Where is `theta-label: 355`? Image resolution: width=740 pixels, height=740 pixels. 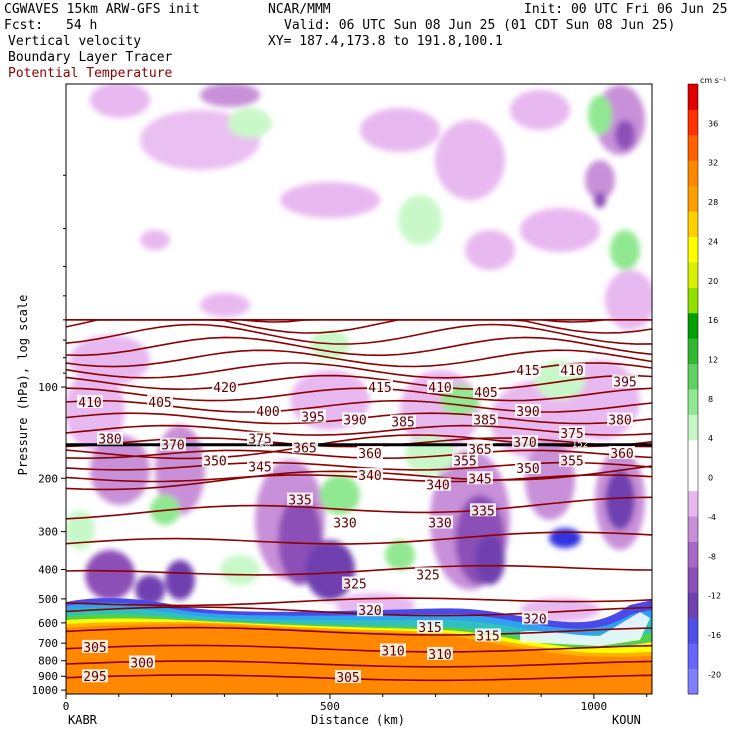
theta-label: 355 is located at coordinates (571, 462).